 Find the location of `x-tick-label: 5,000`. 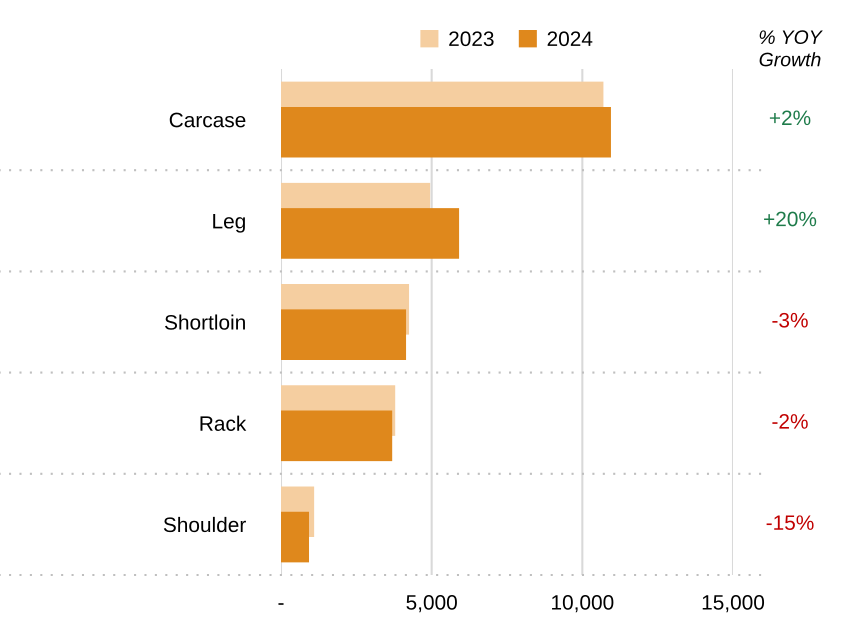

x-tick-label: 5,000 is located at coordinates (431, 603).